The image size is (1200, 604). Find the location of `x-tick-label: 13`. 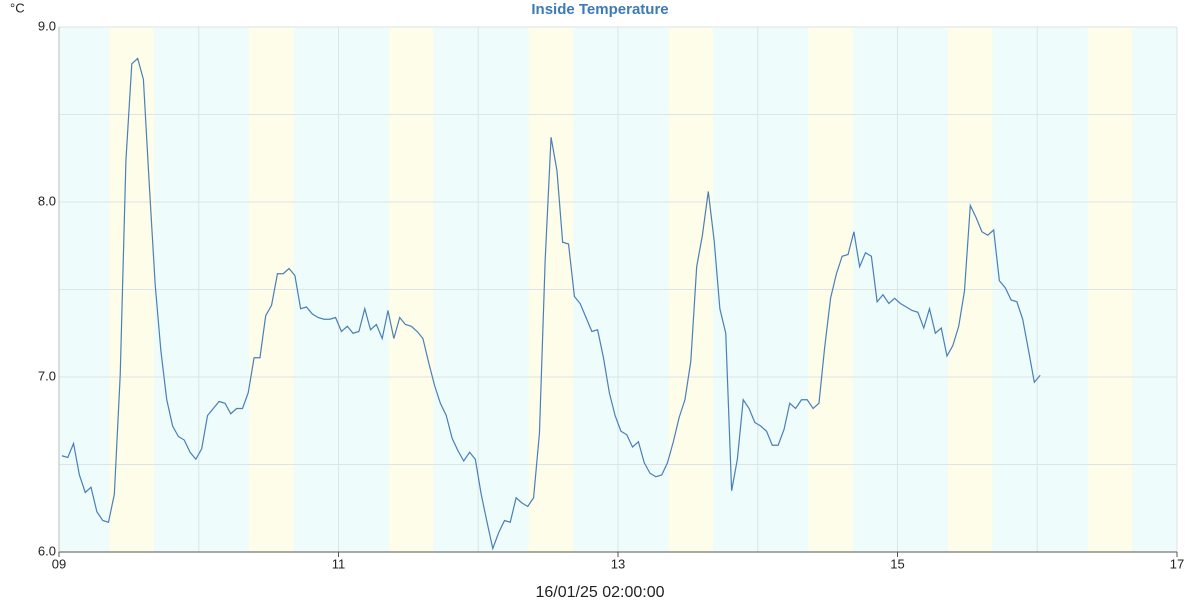

x-tick-label: 13 is located at coordinates (618, 563).